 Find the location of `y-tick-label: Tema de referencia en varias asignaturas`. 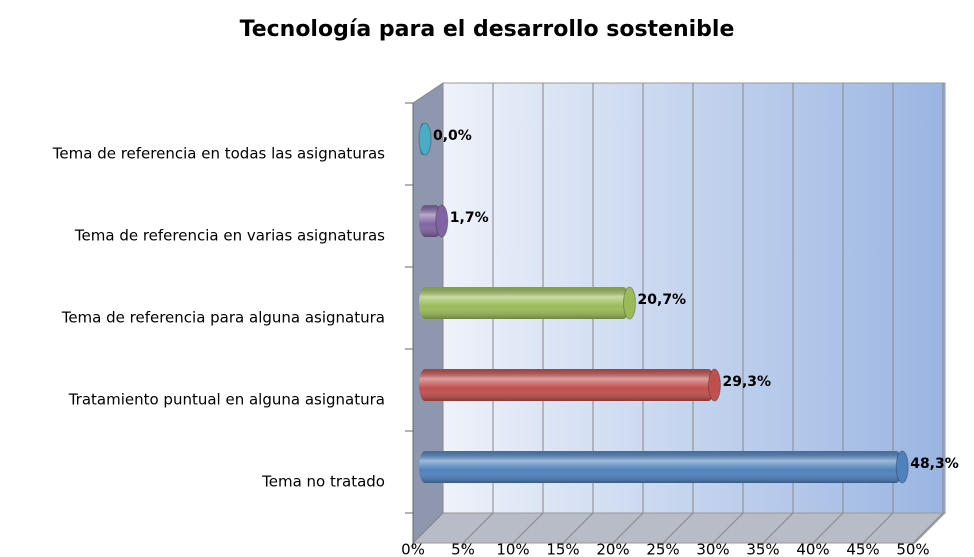

y-tick-label: Tema de referencia en varias asignaturas is located at coordinates (229, 236).